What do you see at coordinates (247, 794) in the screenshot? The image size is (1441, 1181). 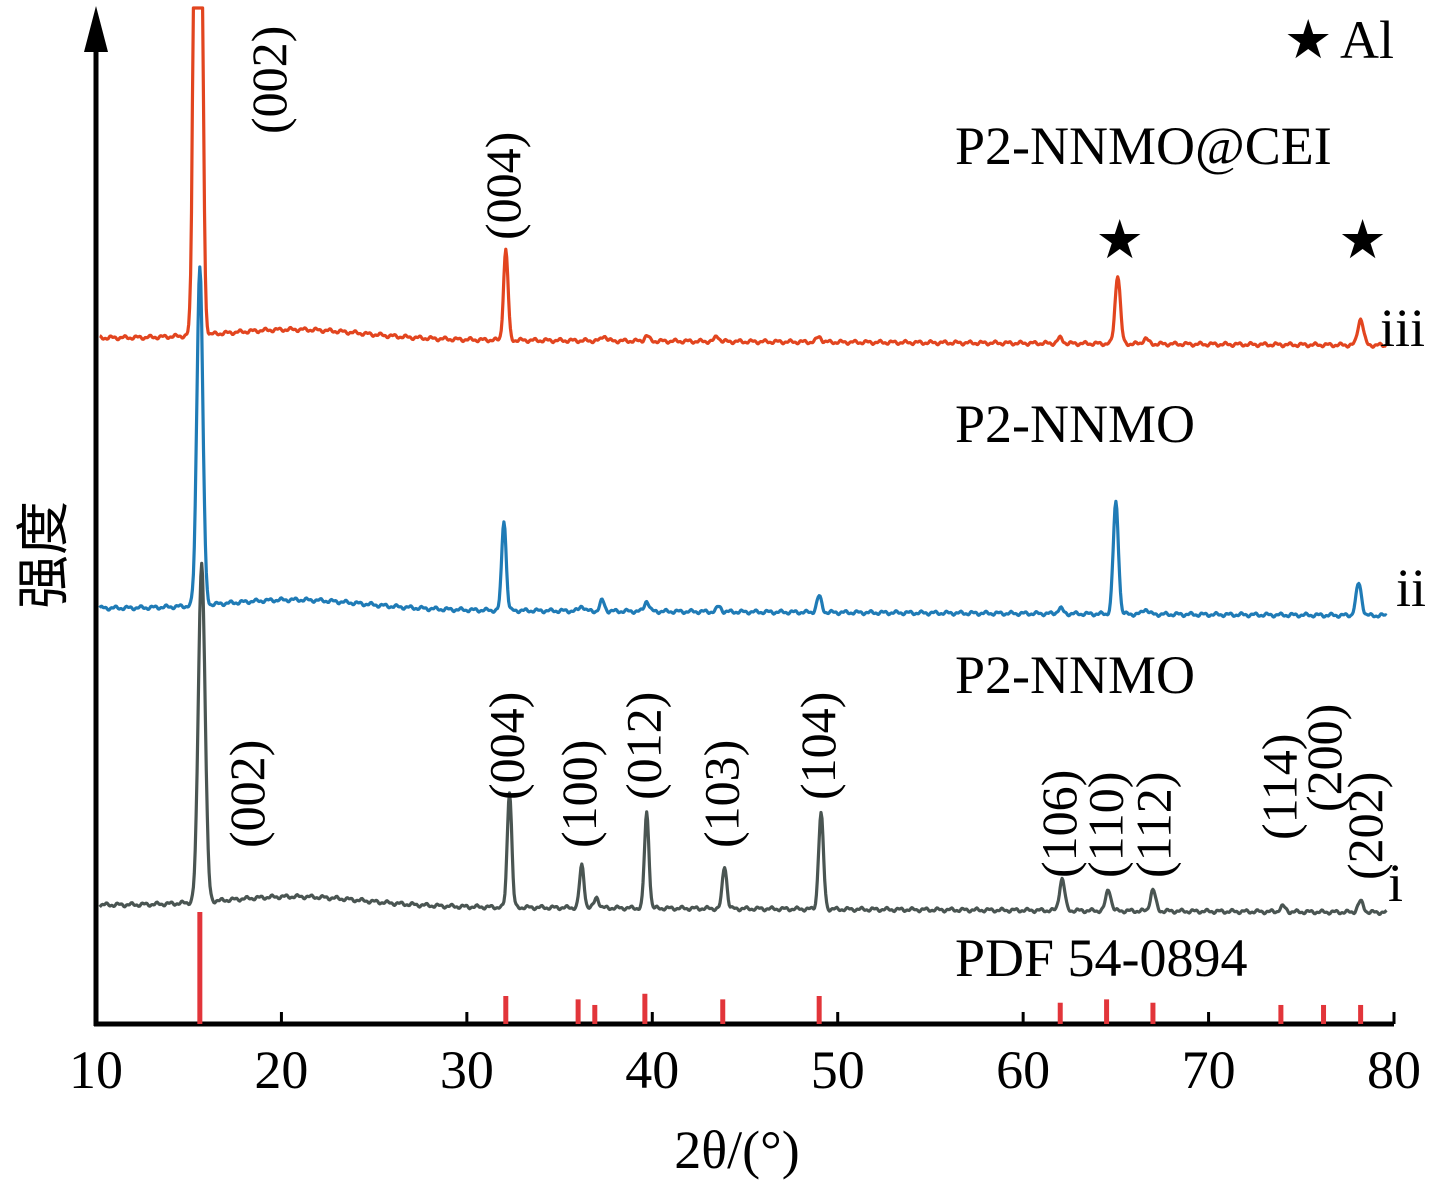 I see `peak-label-i-002: (002)` at bounding box center [247, 794].